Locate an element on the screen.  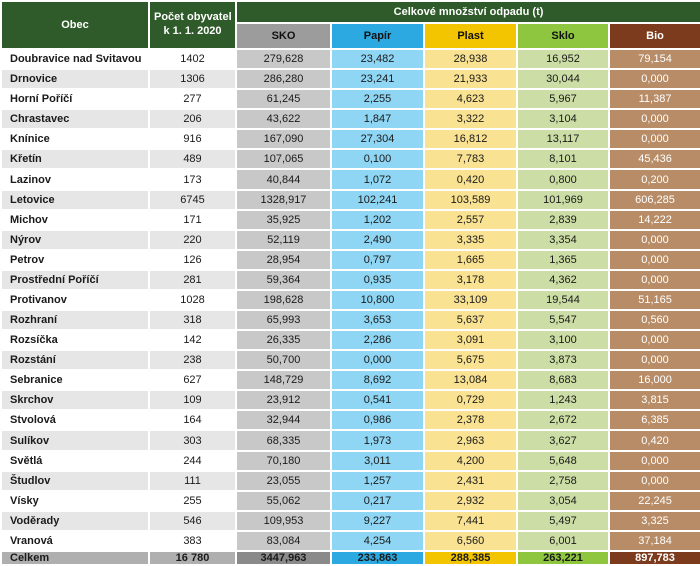
cell-sklo: 2,758 is located at coordinates (563, 480).